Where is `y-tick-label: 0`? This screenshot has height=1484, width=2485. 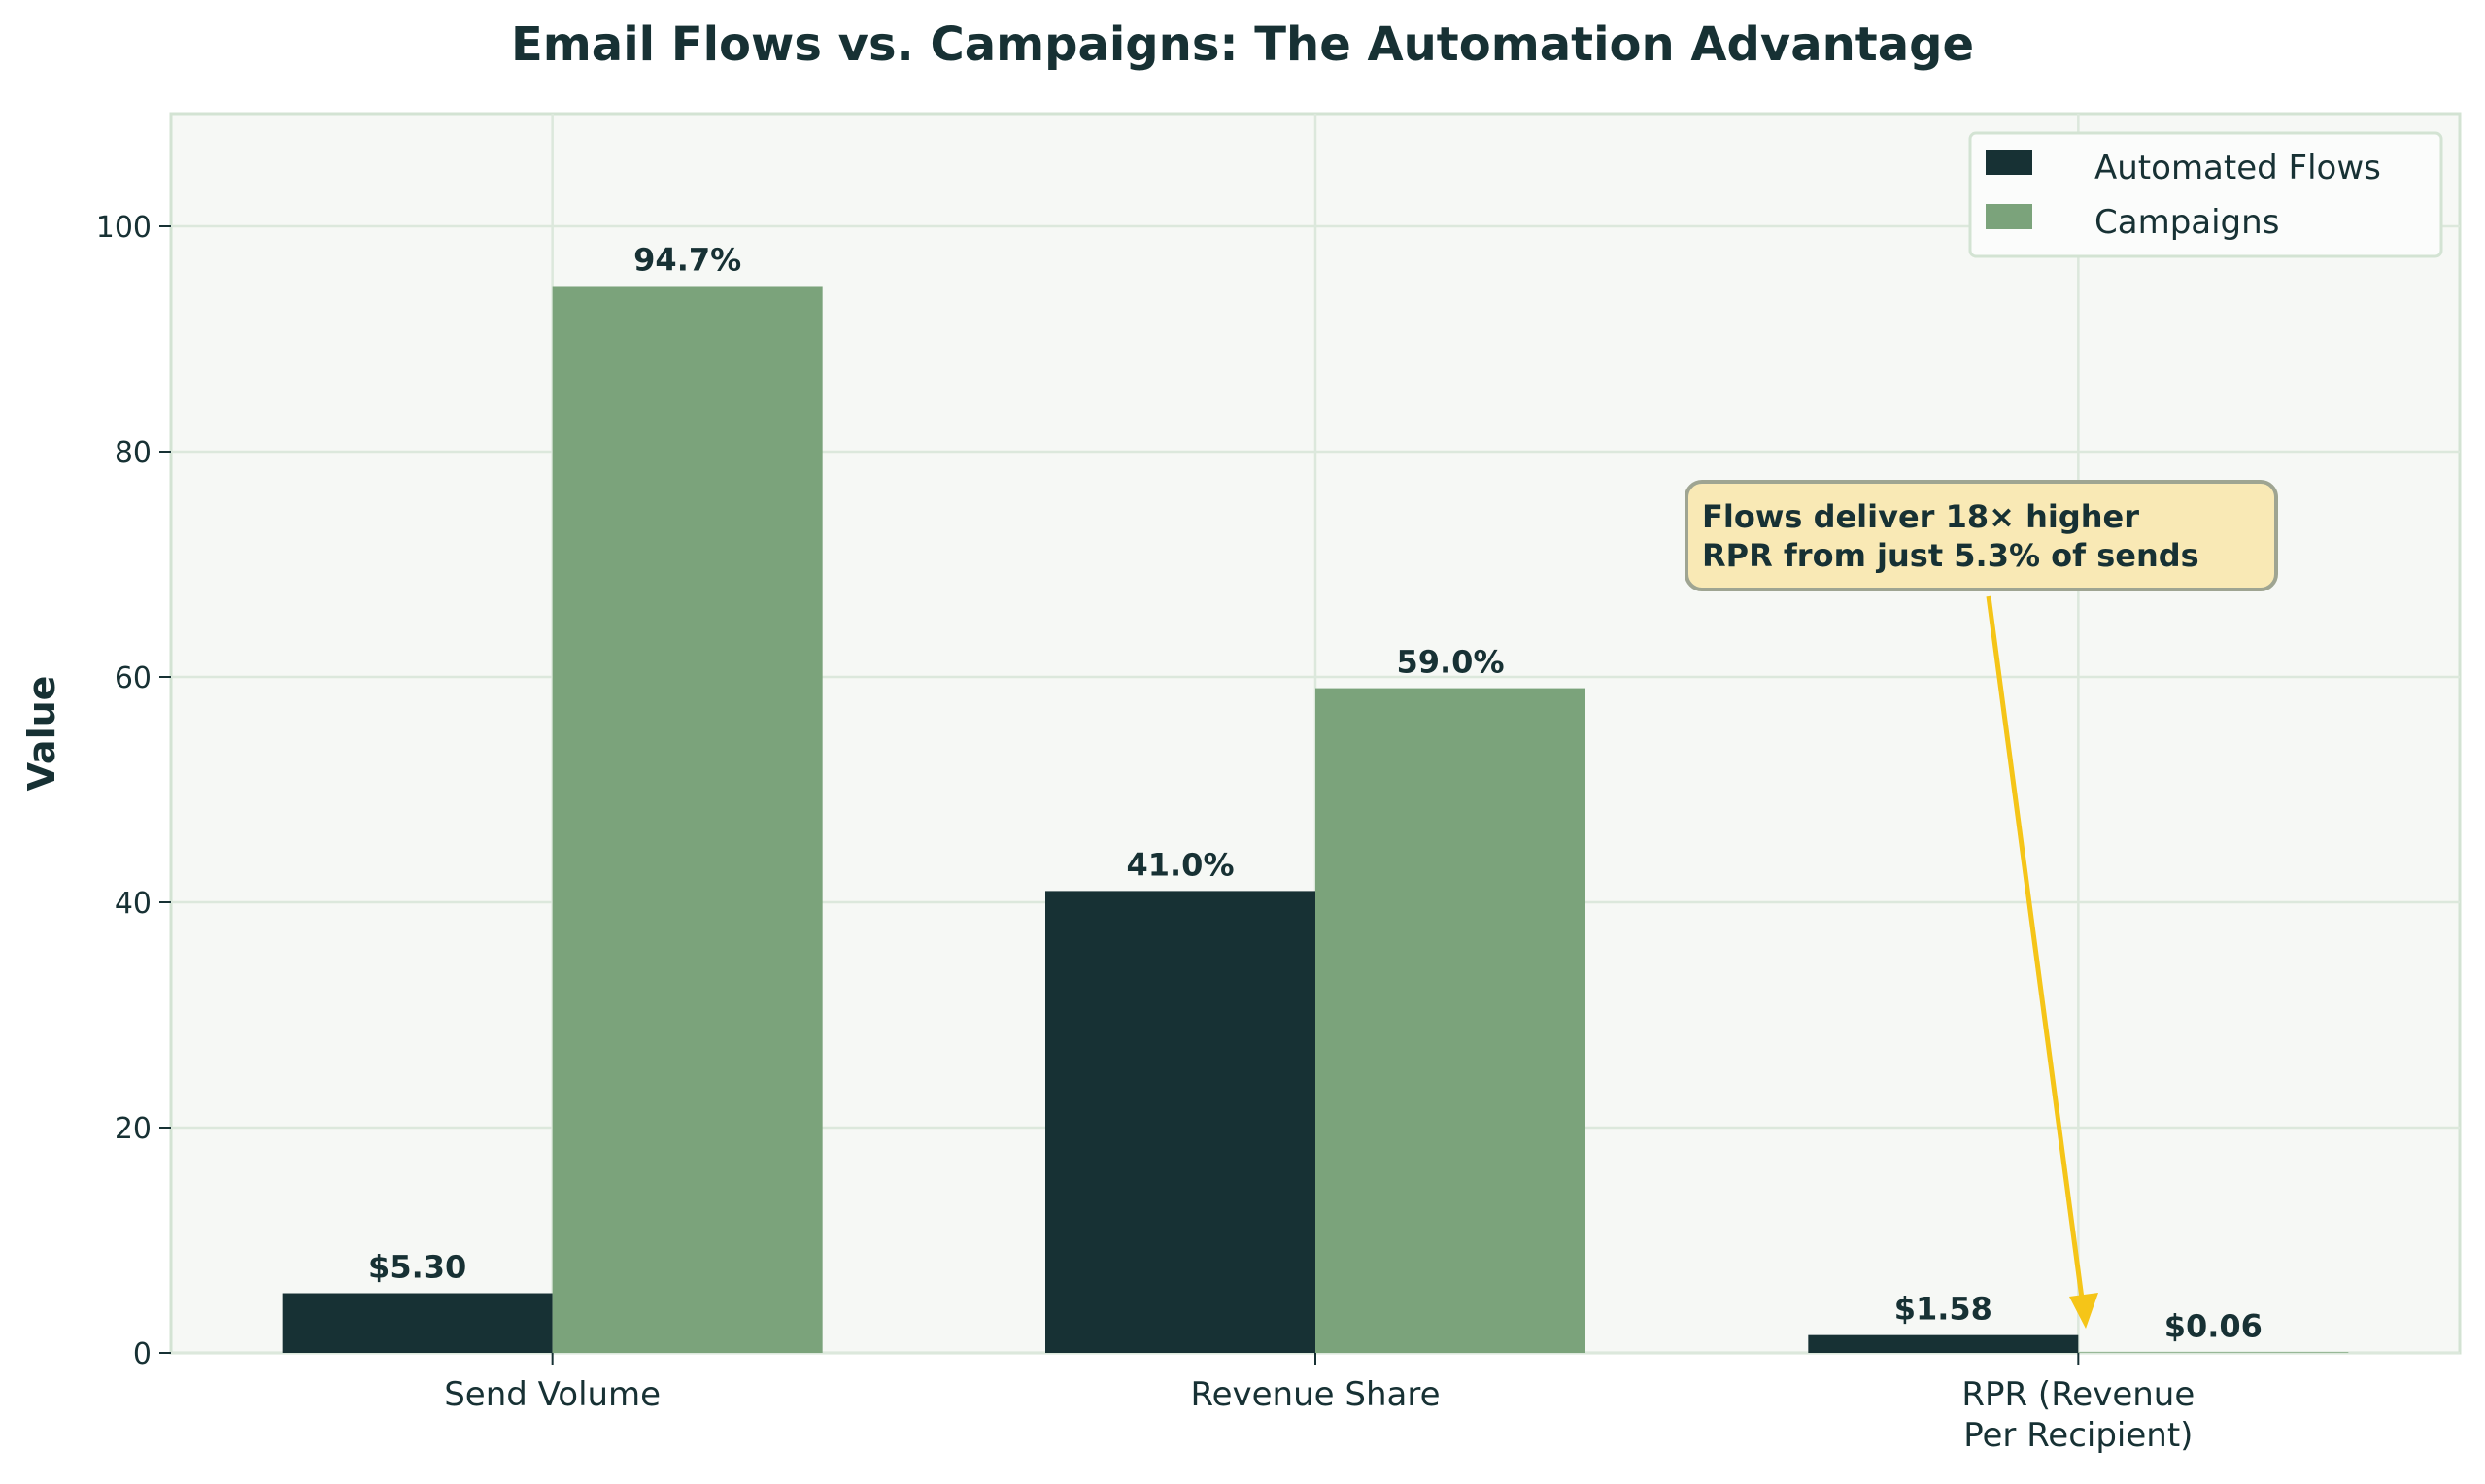 y-tick-label: 0 is located at coordinates (142, 1354).